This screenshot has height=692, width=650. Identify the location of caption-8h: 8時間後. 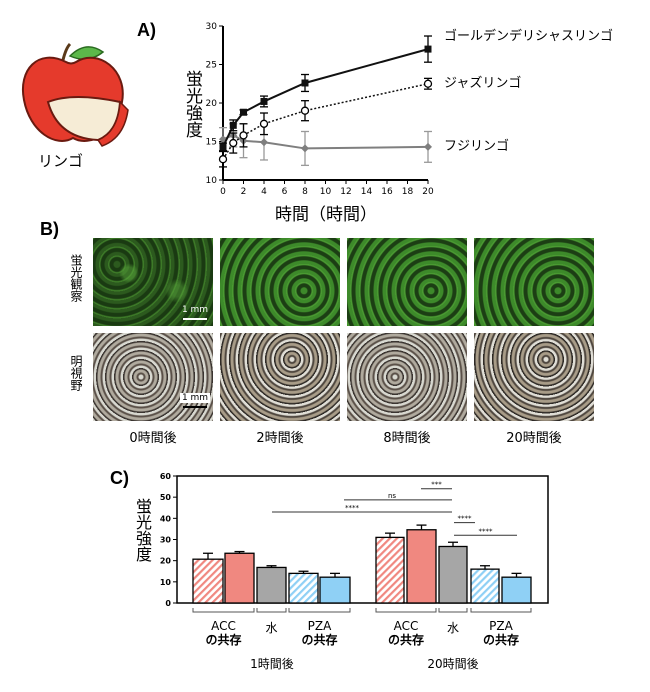
(407, 438).